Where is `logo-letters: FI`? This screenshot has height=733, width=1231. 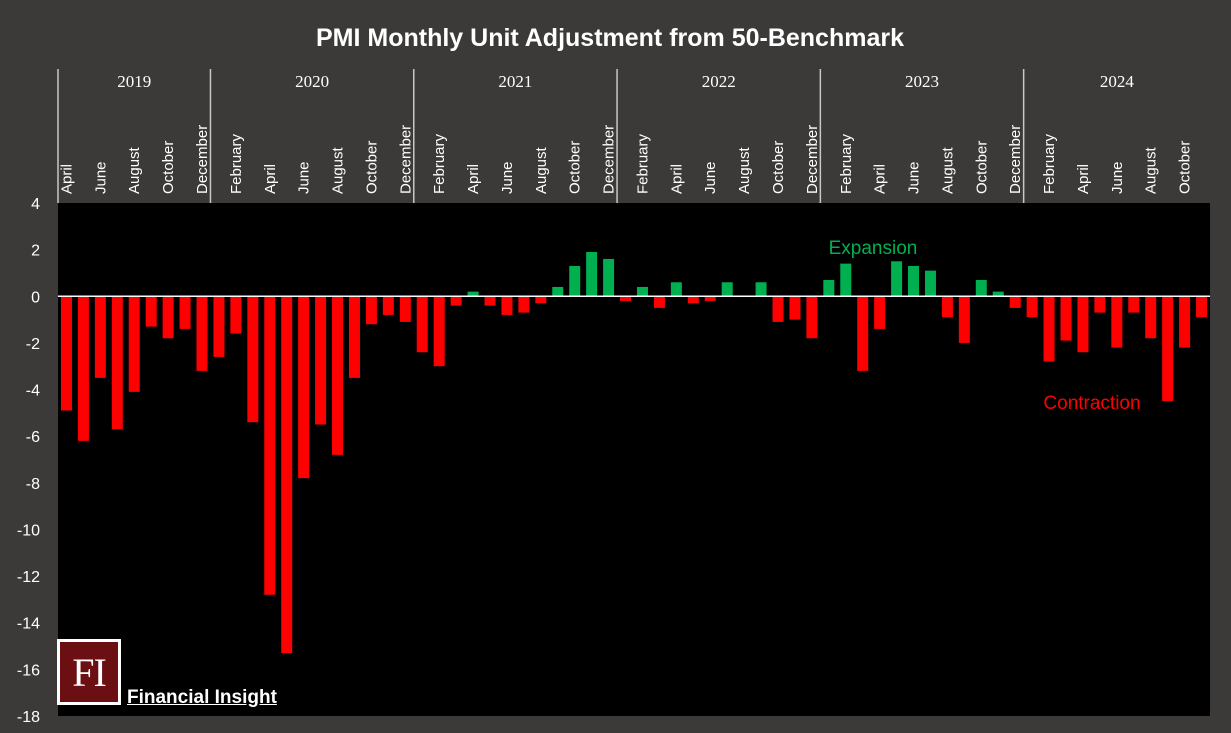 logo-letters: FI is located at coordinates (89, 672).